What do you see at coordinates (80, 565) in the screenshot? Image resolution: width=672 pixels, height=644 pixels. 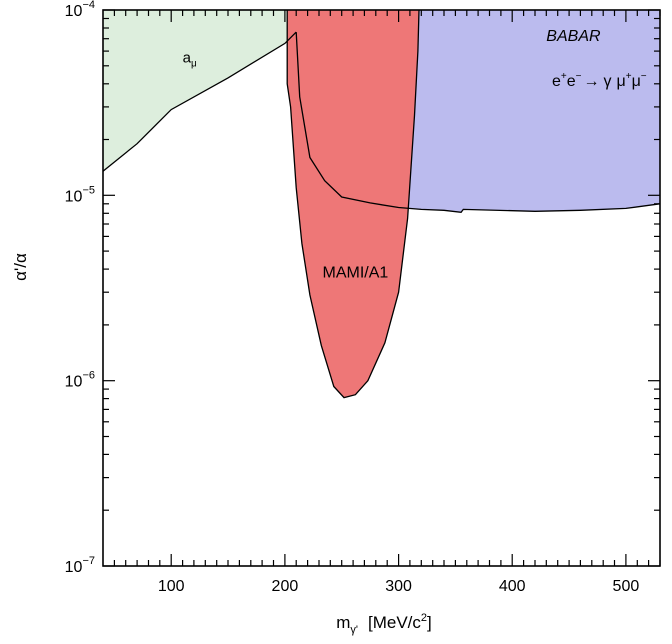 I see `y-tick-label: 10⁻⁷` at bounding box center [80, 565].